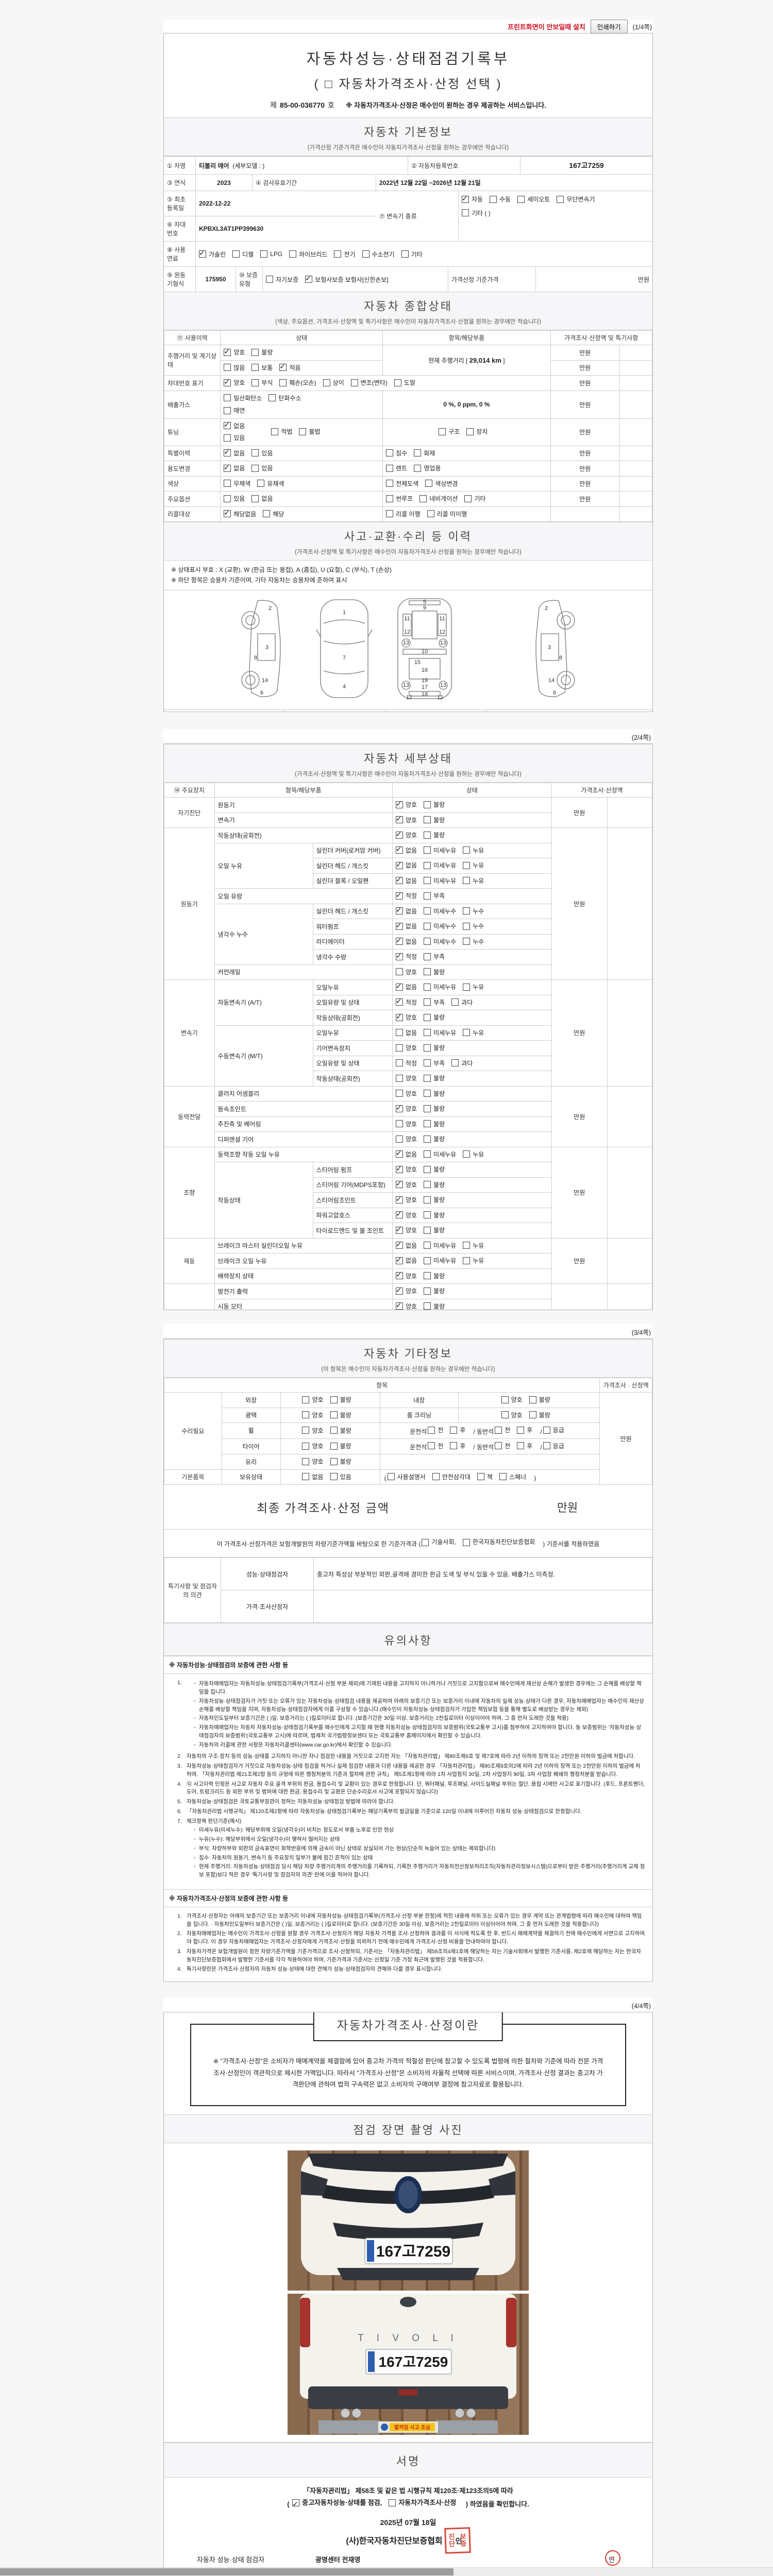 This screenshot has width=773, height=2576. What do you see at coordinates (243, 398) in the screenshot?
I see `checkbox-option: 일산화탄소` at bounding box center [243, 398].